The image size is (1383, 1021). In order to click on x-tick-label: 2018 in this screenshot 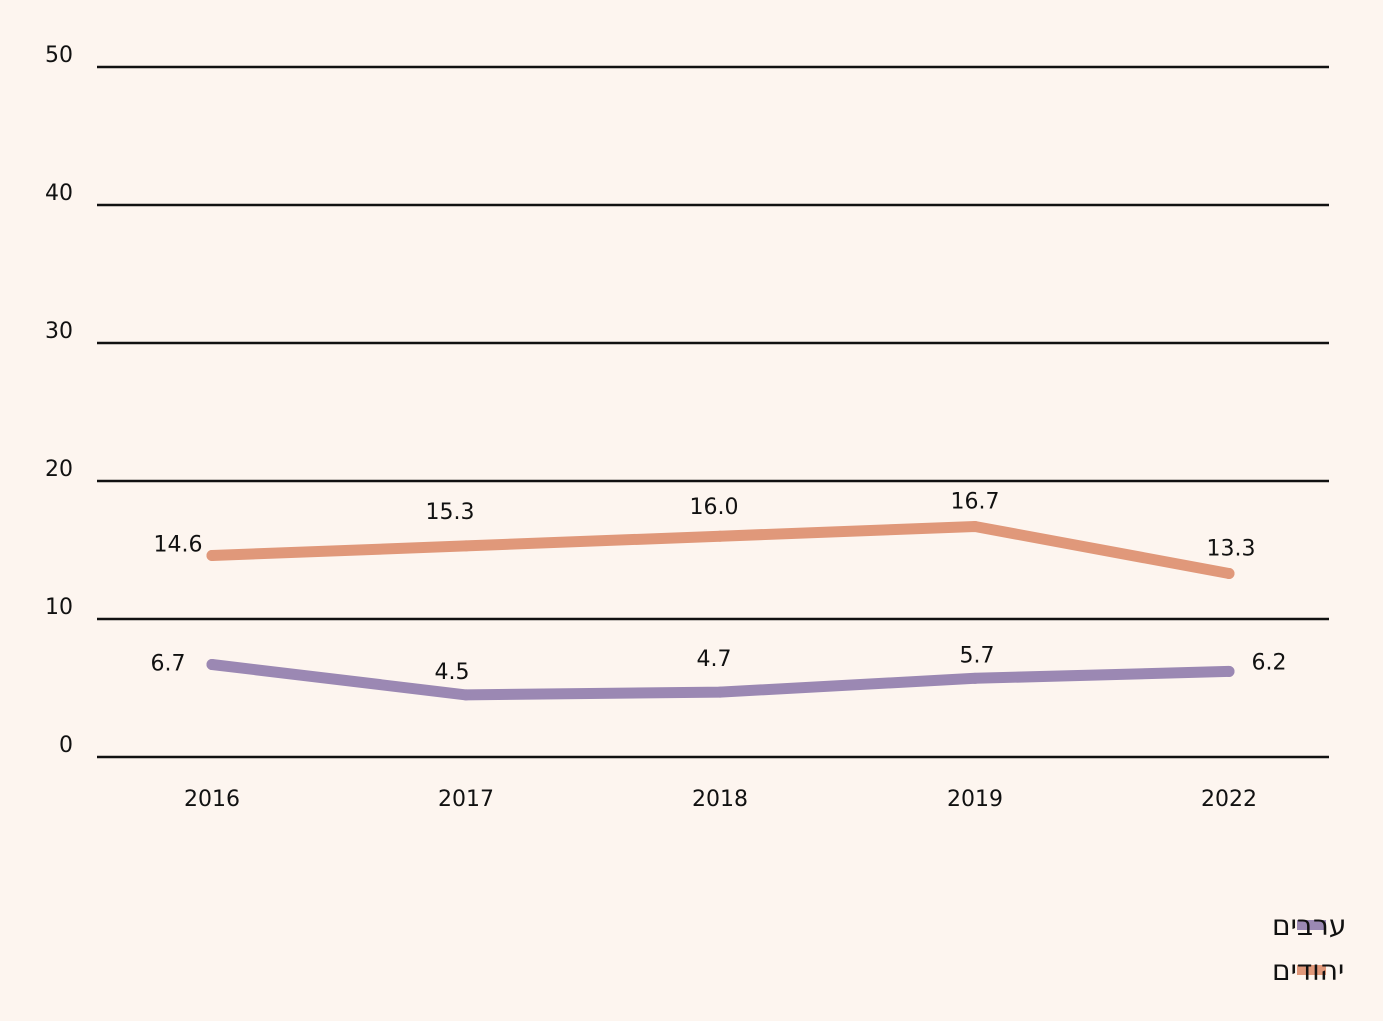, I will do `click(720, 799)`.